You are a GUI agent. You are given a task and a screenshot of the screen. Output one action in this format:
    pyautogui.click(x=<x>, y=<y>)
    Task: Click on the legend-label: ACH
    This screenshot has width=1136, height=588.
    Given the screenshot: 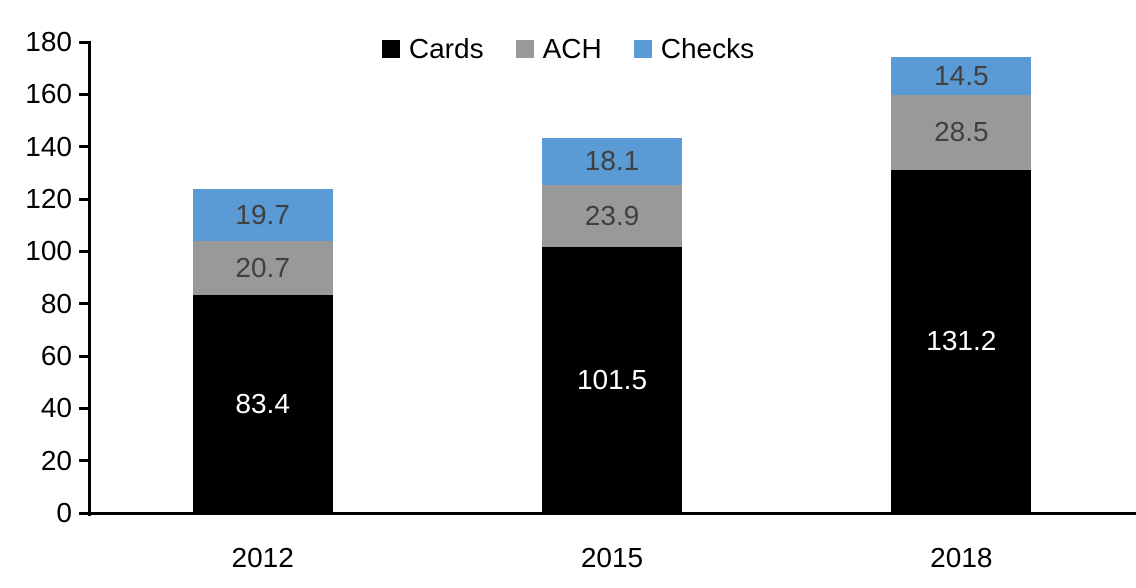 What is the action you would take?
    pyautogui.click(x=572, y=48)
    